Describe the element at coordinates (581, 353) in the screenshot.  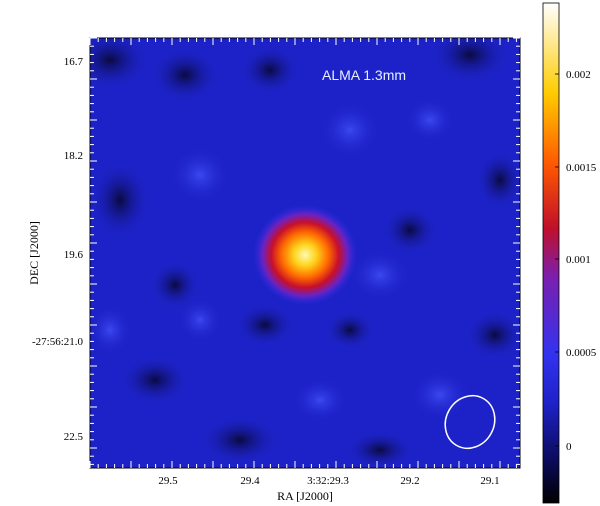
I see `colorbar-tick-label: 0.0005` at that location.